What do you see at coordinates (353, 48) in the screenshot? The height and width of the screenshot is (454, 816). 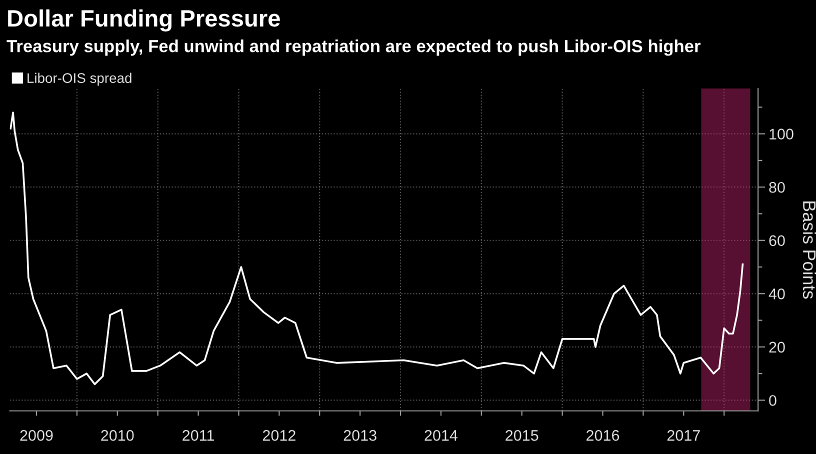 I see `chart-subtitle: Treasury supply, Fed unwind and repatriation are expected to push Libor-OIS higher` at bounding box center [353, 48].